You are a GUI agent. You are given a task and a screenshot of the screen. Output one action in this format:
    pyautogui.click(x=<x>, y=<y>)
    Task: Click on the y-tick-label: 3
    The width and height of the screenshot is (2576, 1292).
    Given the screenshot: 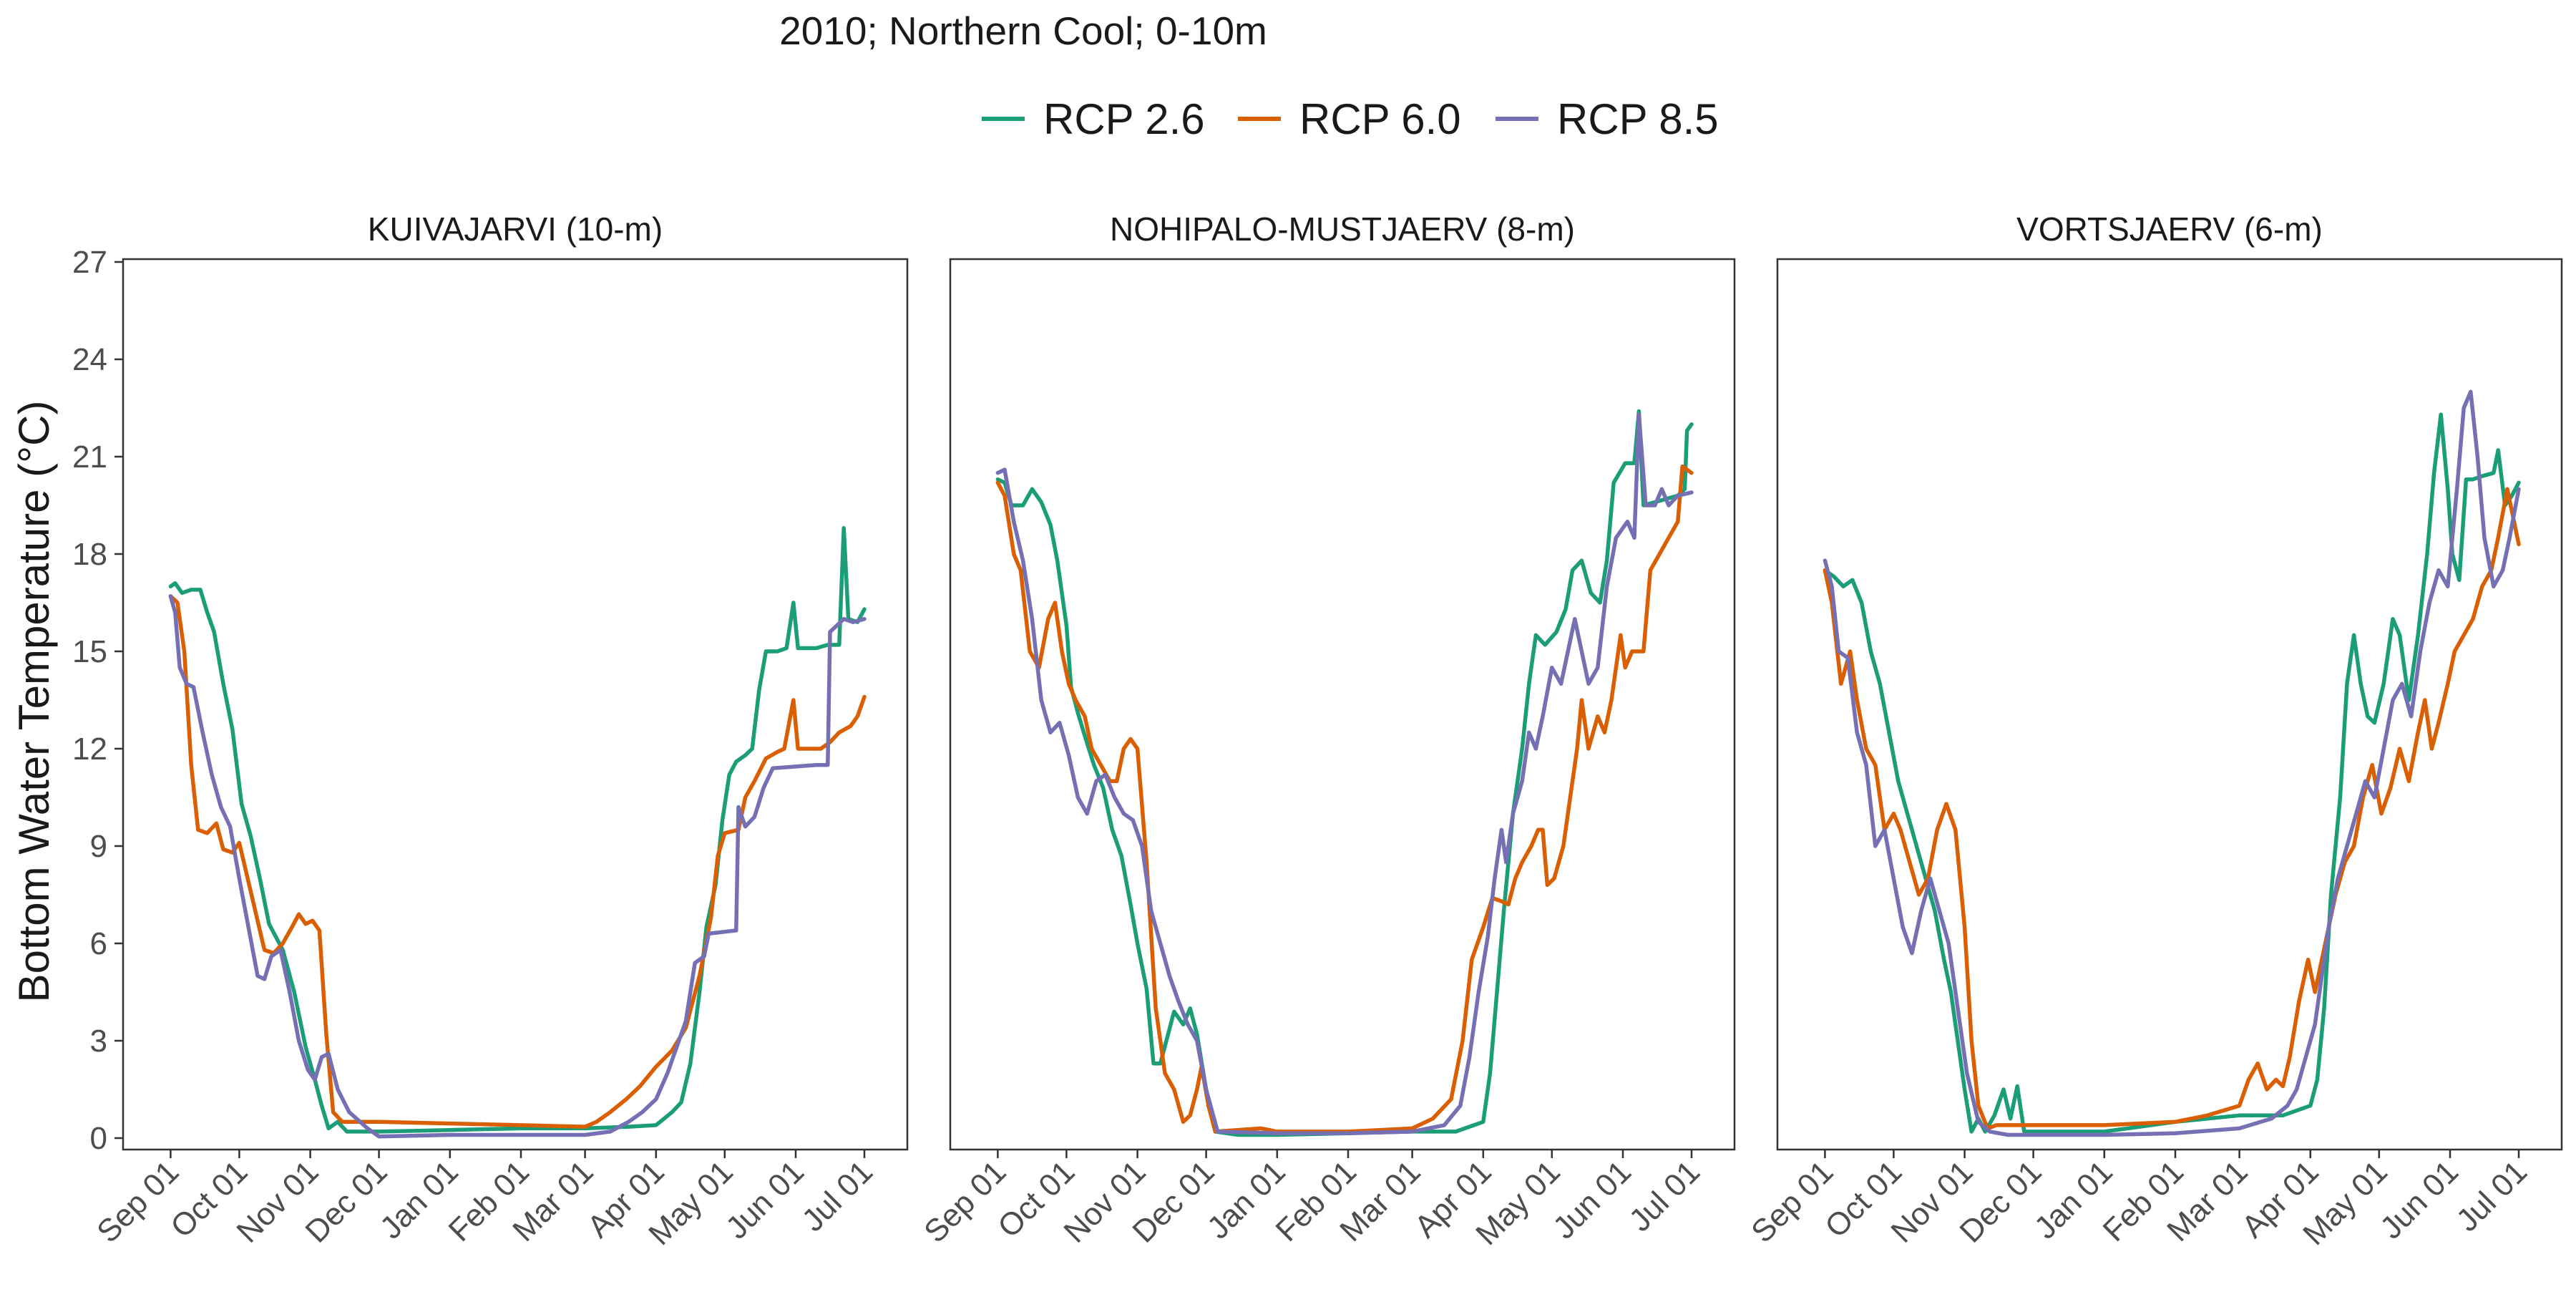 What is the action you would take?
    pyautogui.click(x=98, y=1041)
    